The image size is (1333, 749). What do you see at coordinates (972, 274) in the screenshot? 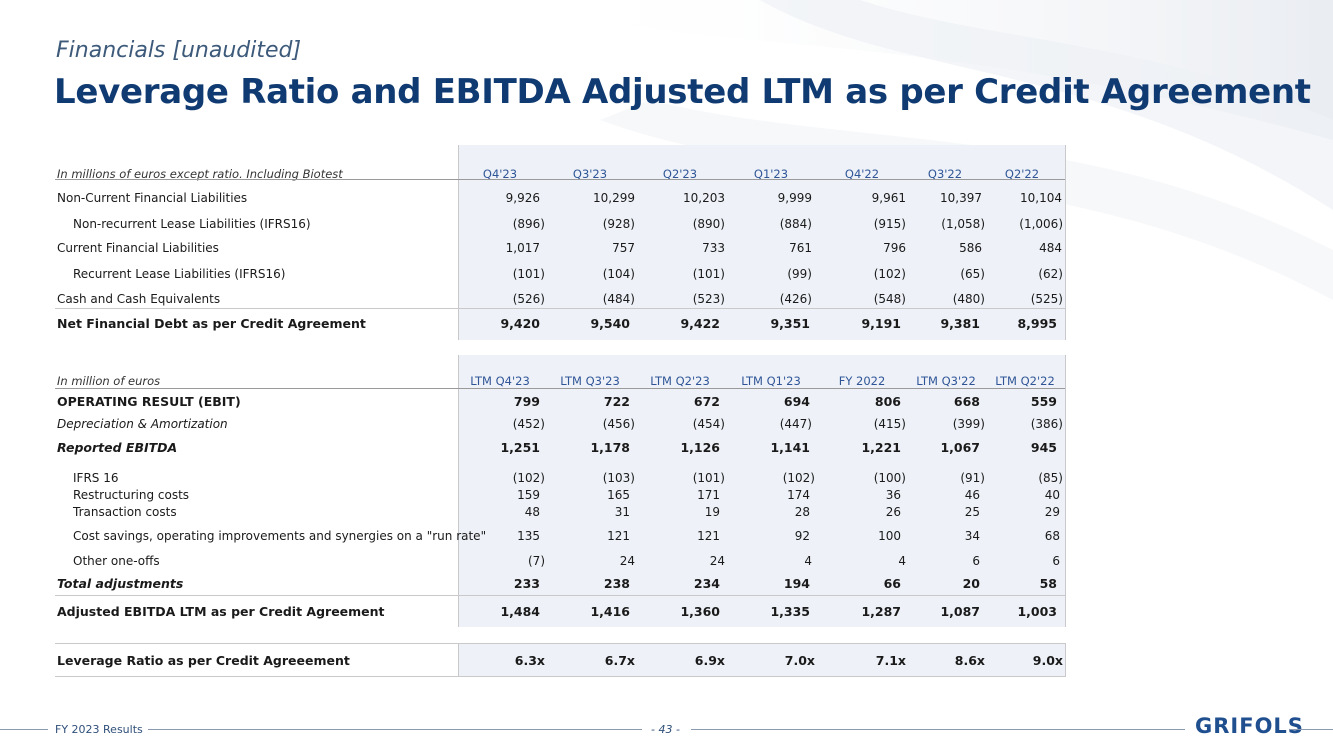
I see `cell: (65)` at bounding box center [972, 274].